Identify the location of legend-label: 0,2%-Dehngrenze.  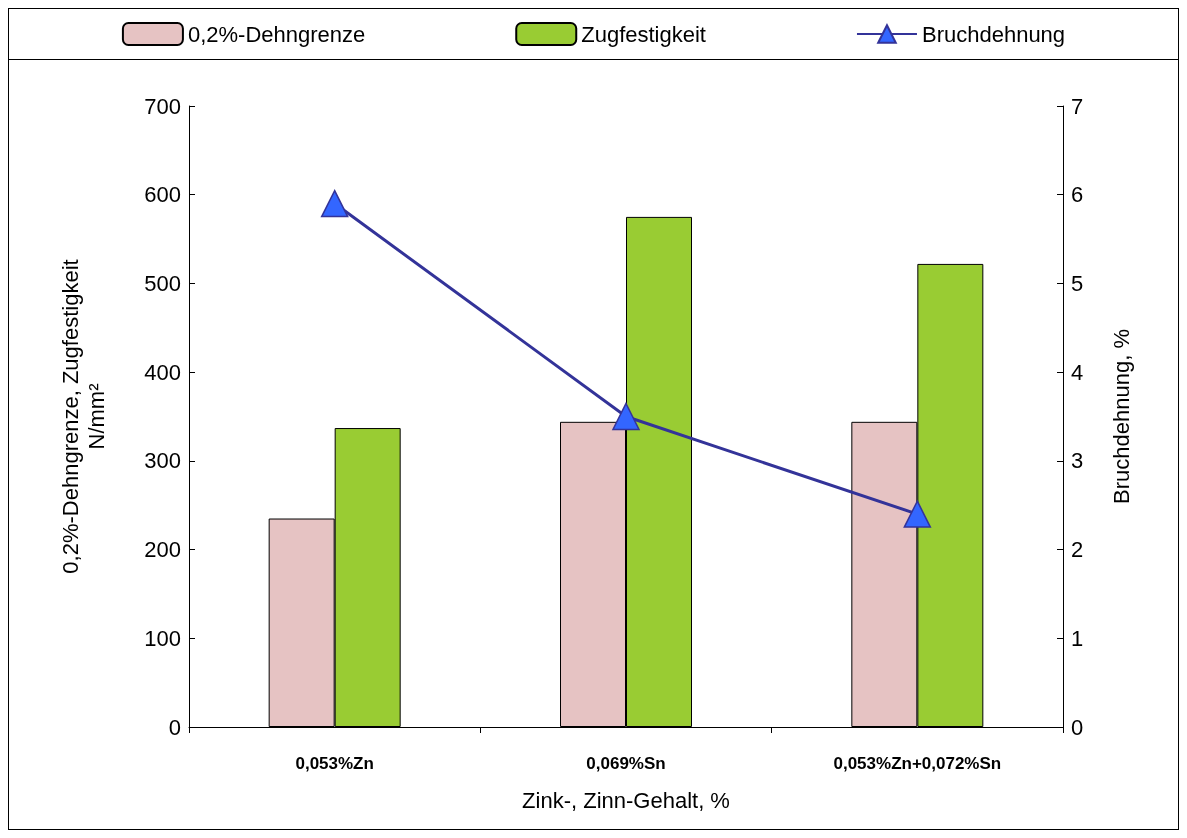
(276, 34).